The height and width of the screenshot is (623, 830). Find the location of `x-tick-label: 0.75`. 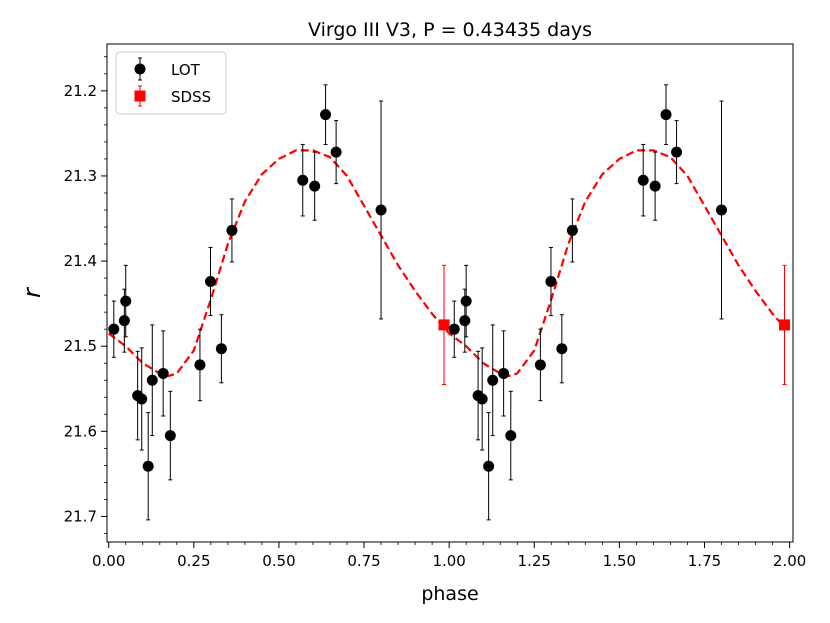

x-tick-label: 0.75 is located at coordinates (363, 561).